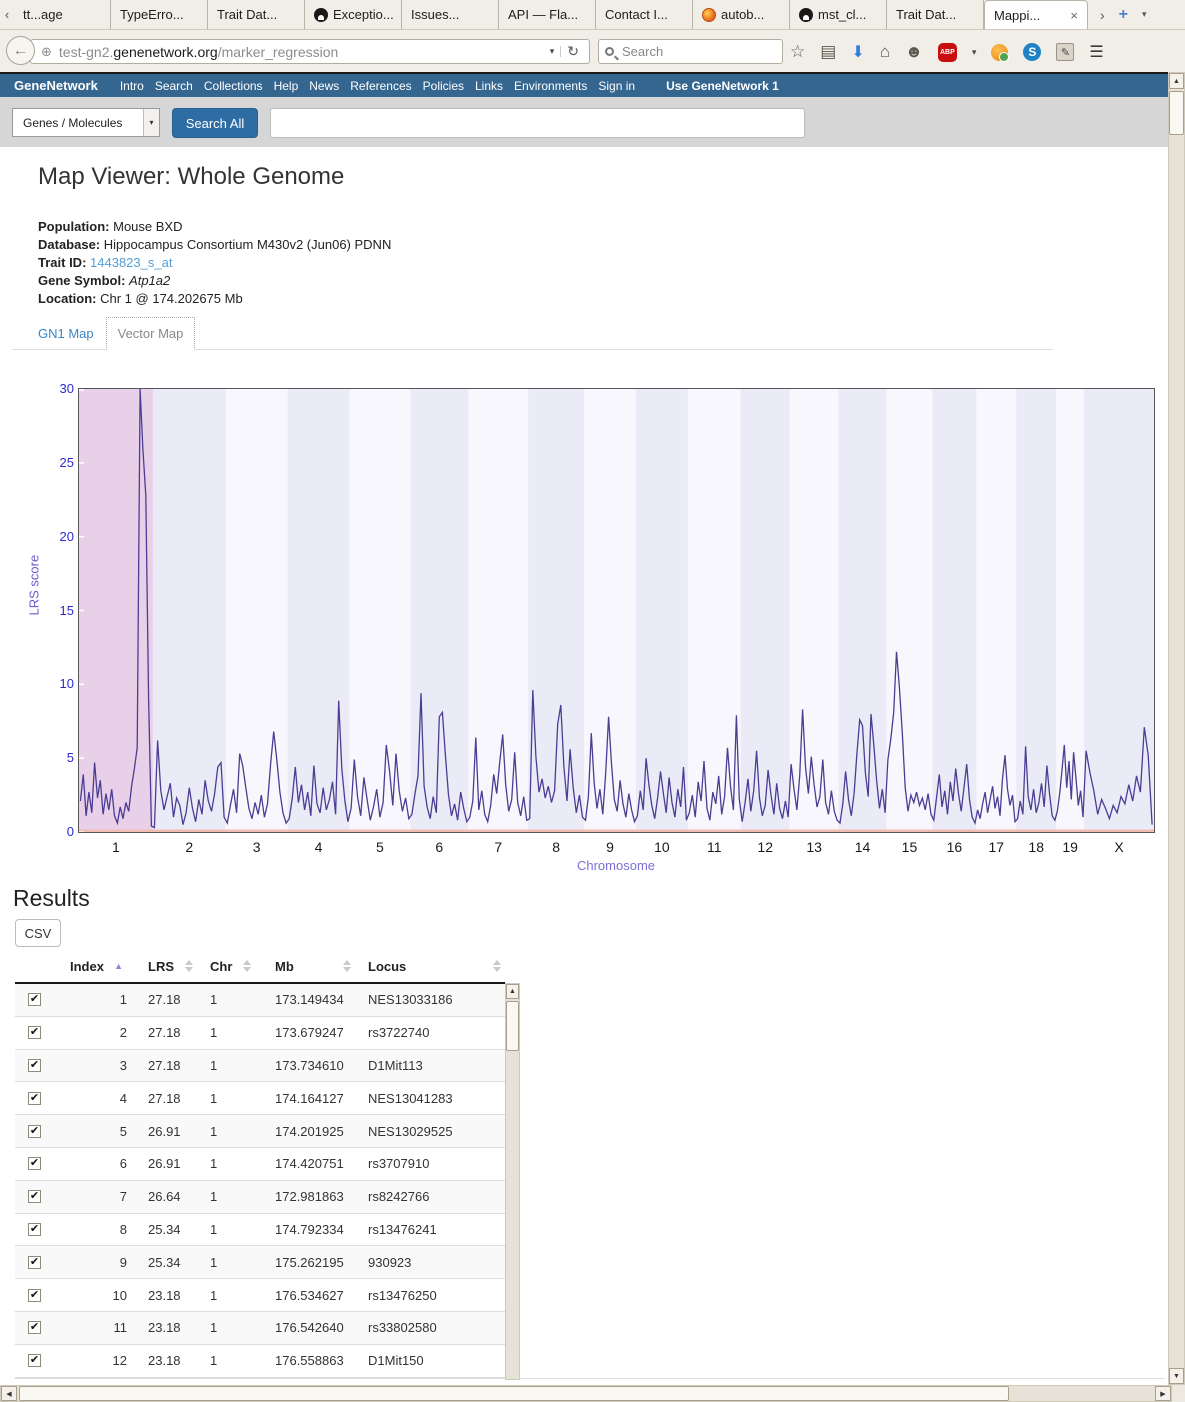 This screenshot has width=1185, height=1402. I want to click on nav-item-policies: Policies, so click(443, 85).